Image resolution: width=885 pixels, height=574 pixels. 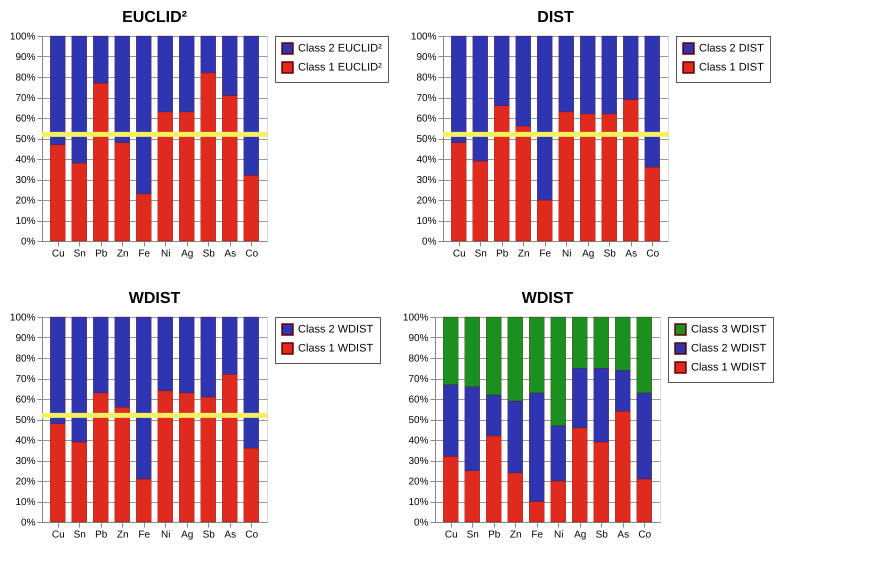 I want to click on legend-label: Class 2 DIST, so click(x=731, y=48).